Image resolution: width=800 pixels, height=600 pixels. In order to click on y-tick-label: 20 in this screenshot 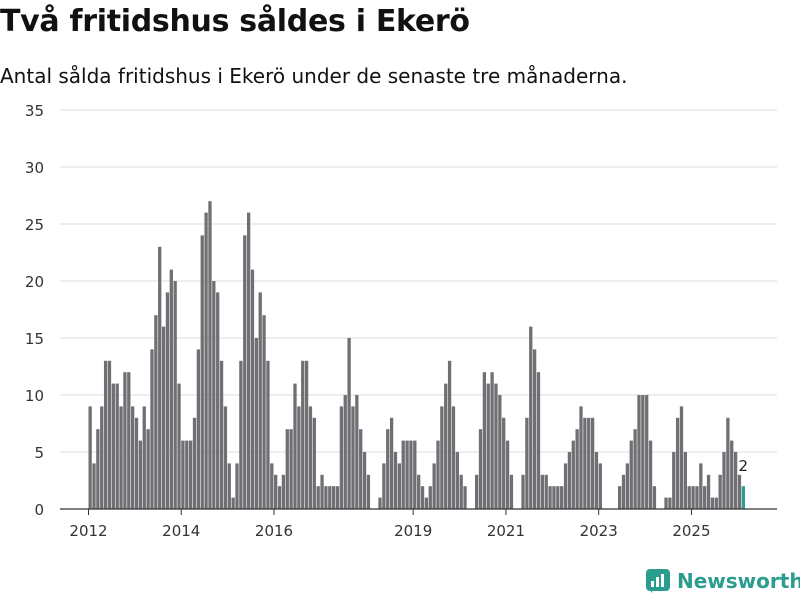, I will do `click(34, 282)`.